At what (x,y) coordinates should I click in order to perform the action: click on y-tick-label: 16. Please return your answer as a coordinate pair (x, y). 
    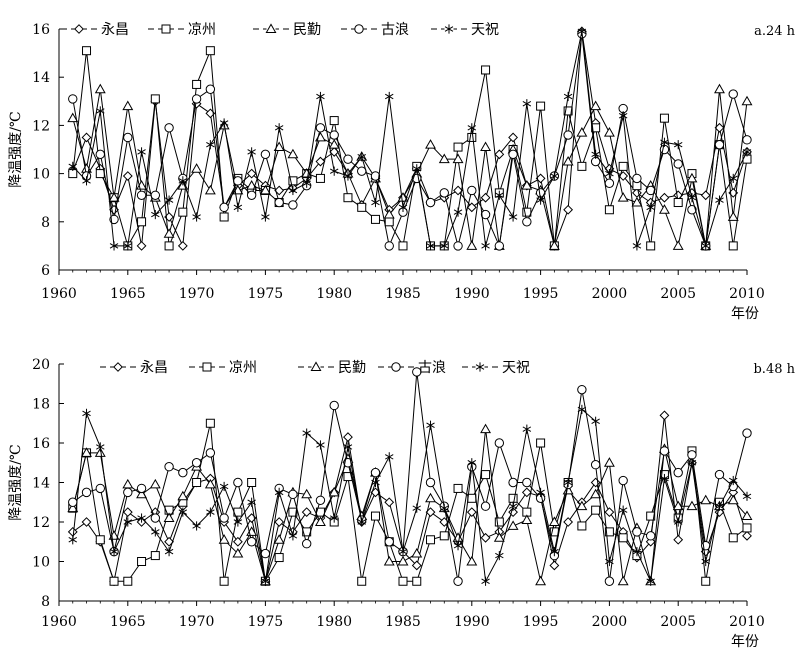
    Looking at the image, I should click on (41, 30).